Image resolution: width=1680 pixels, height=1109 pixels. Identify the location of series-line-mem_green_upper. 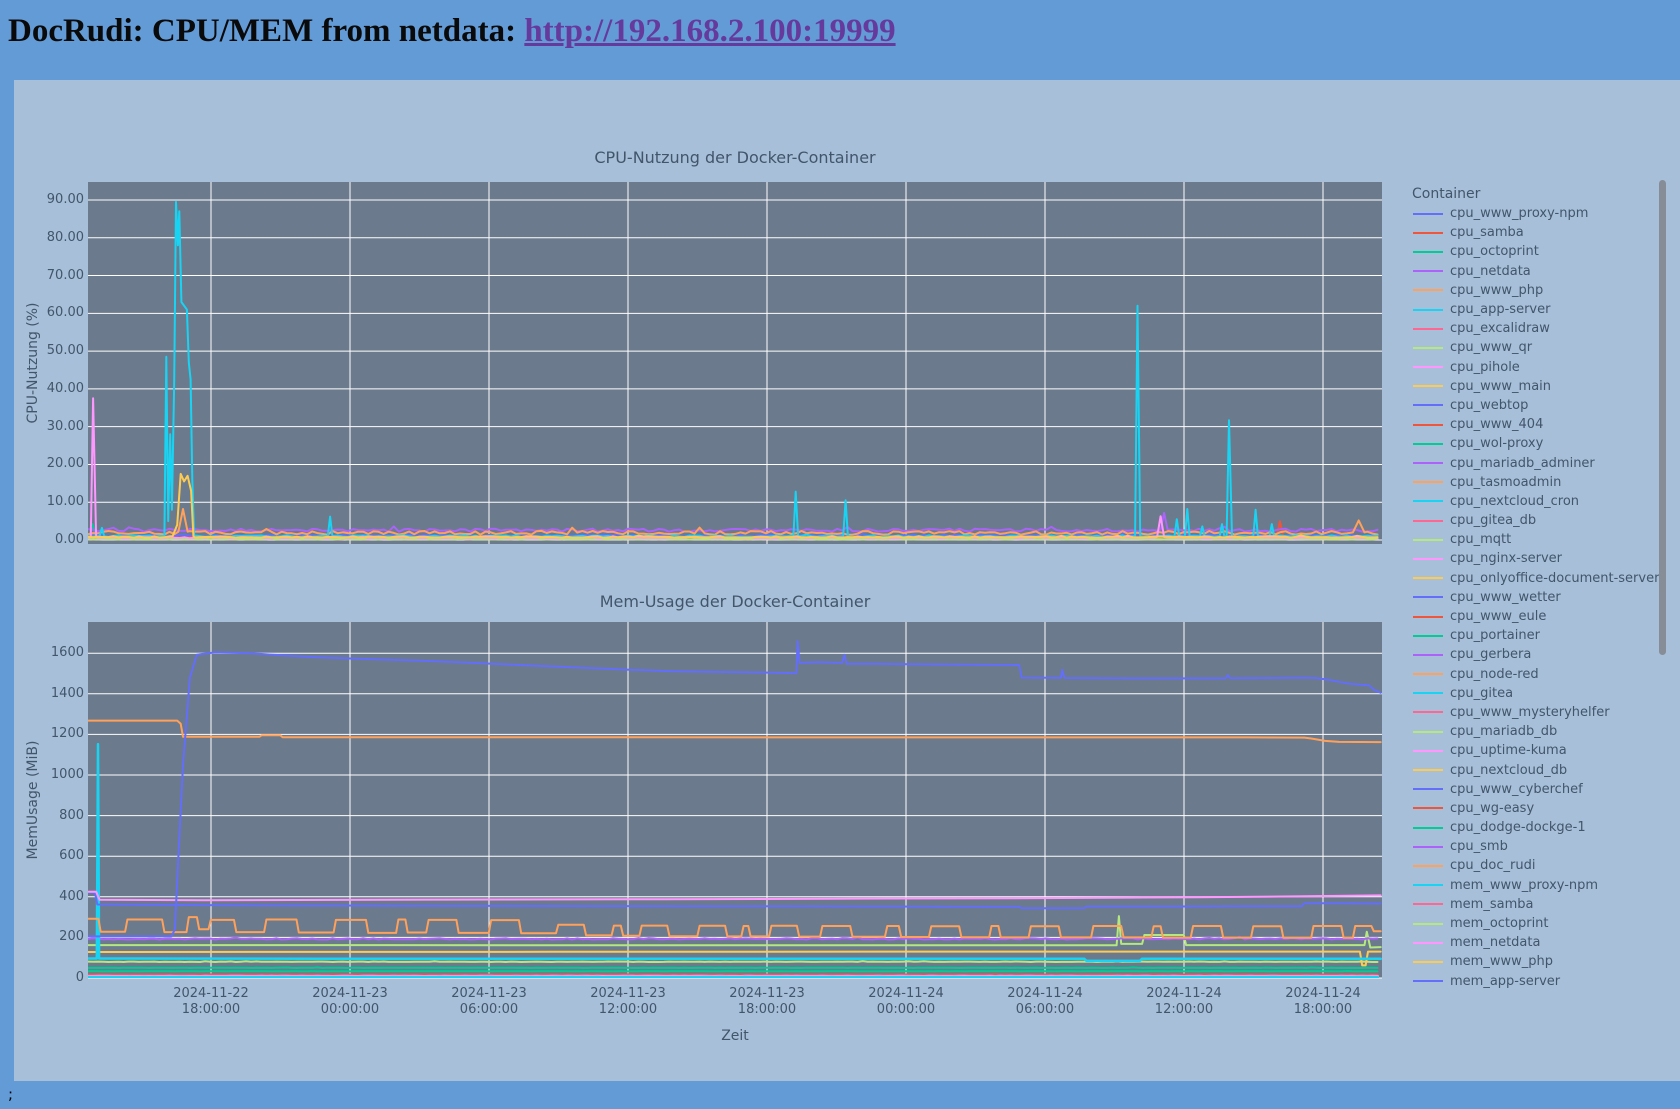
(733, 967).